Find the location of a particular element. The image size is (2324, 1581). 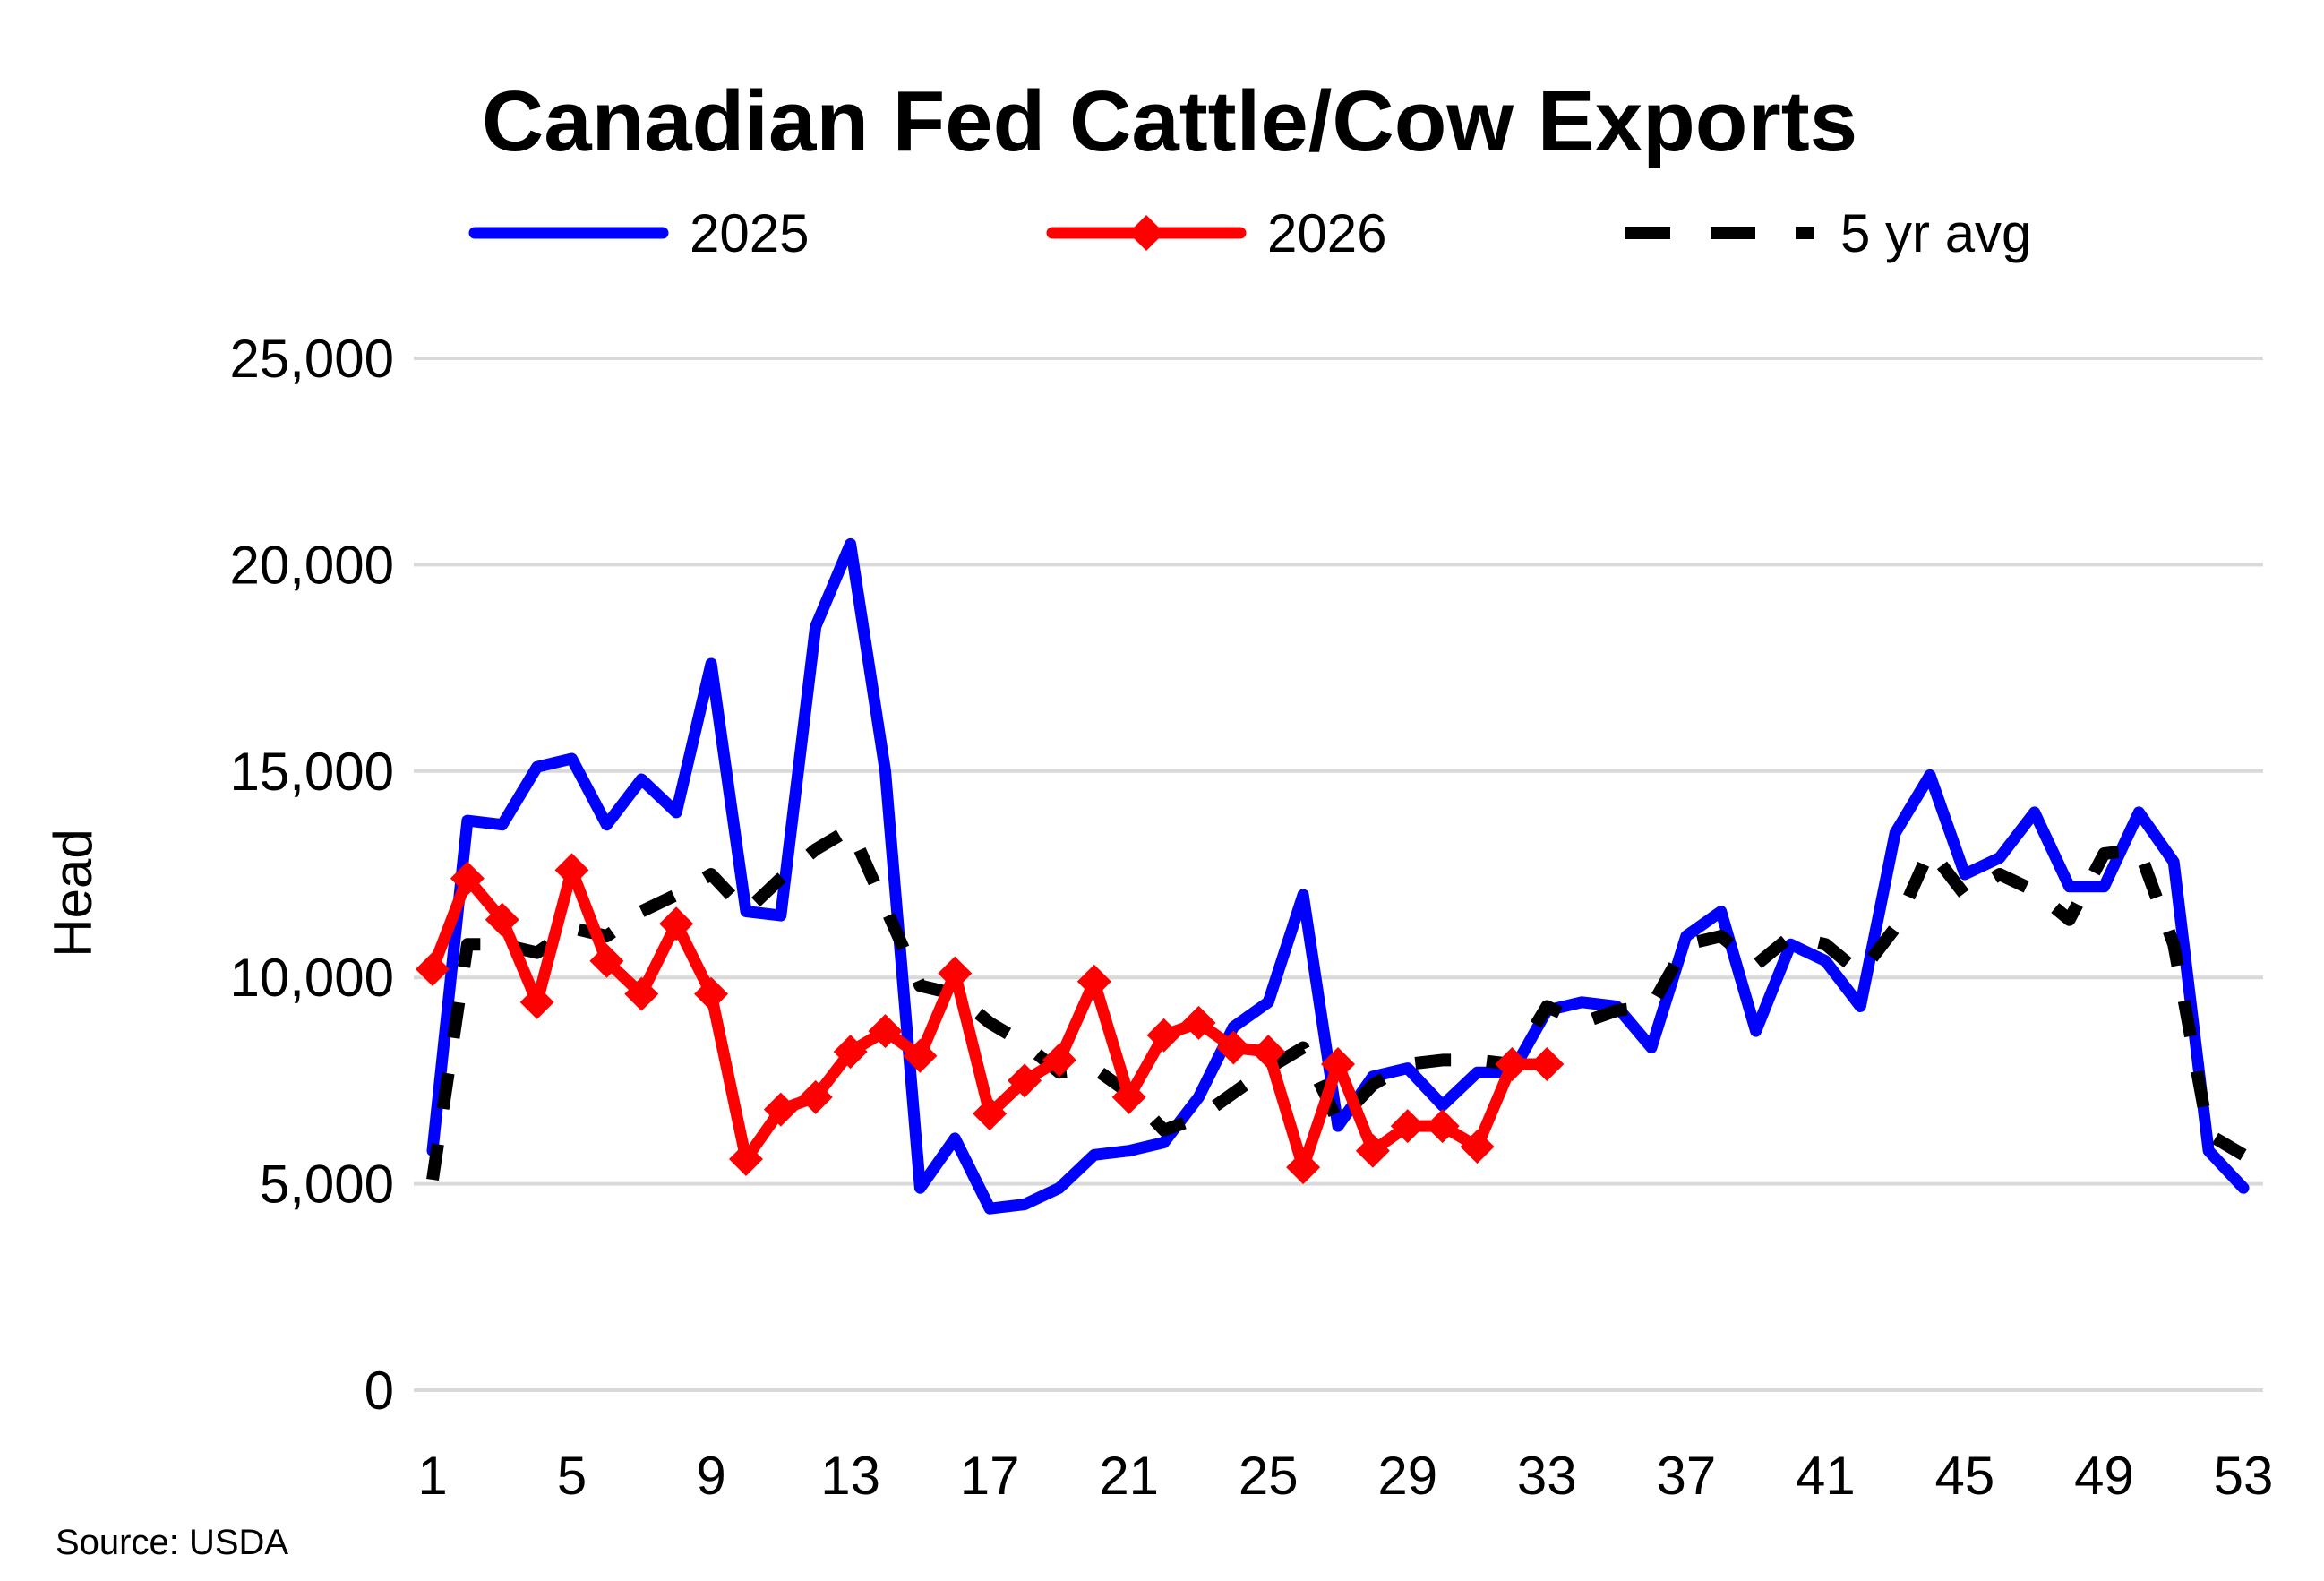

x-tick-label: 45 is located at coordinates (1965, 1476).